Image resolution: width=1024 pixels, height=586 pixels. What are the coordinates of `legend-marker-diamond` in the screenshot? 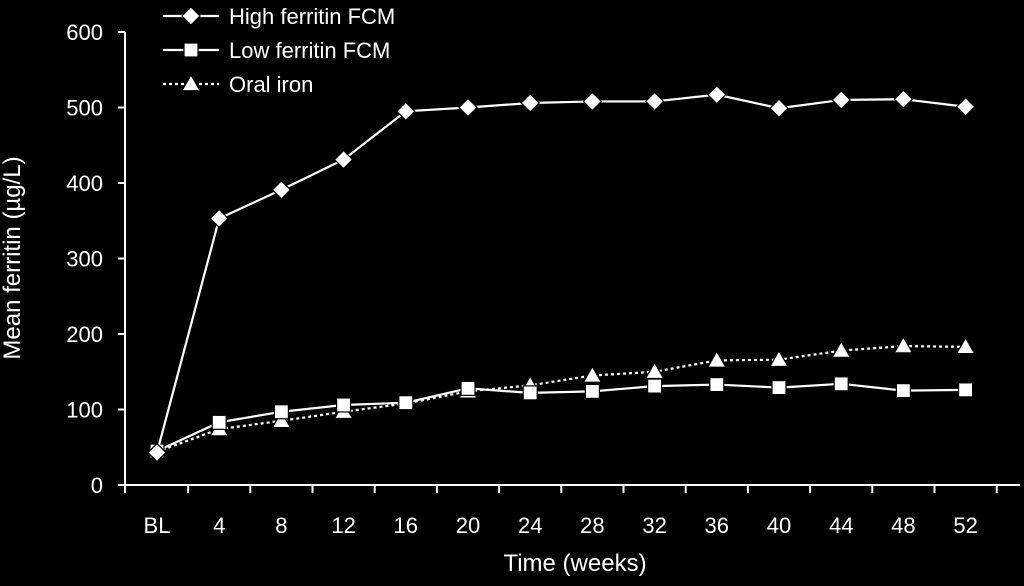 It's located at (191, 16).